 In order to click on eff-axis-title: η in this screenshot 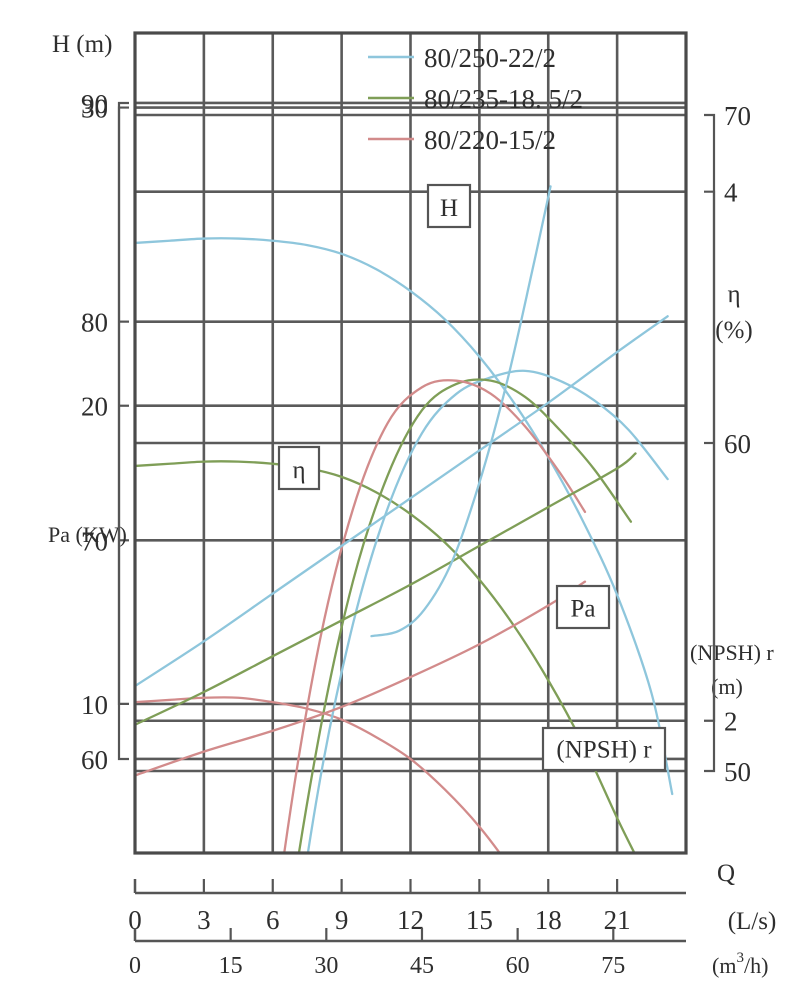, I will do `click(733, 294)`.